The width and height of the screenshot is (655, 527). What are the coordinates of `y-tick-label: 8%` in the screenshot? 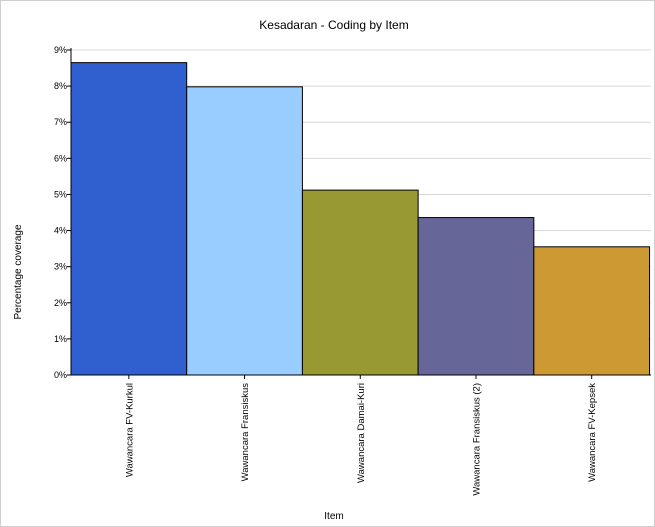 It's located at (60, 86).